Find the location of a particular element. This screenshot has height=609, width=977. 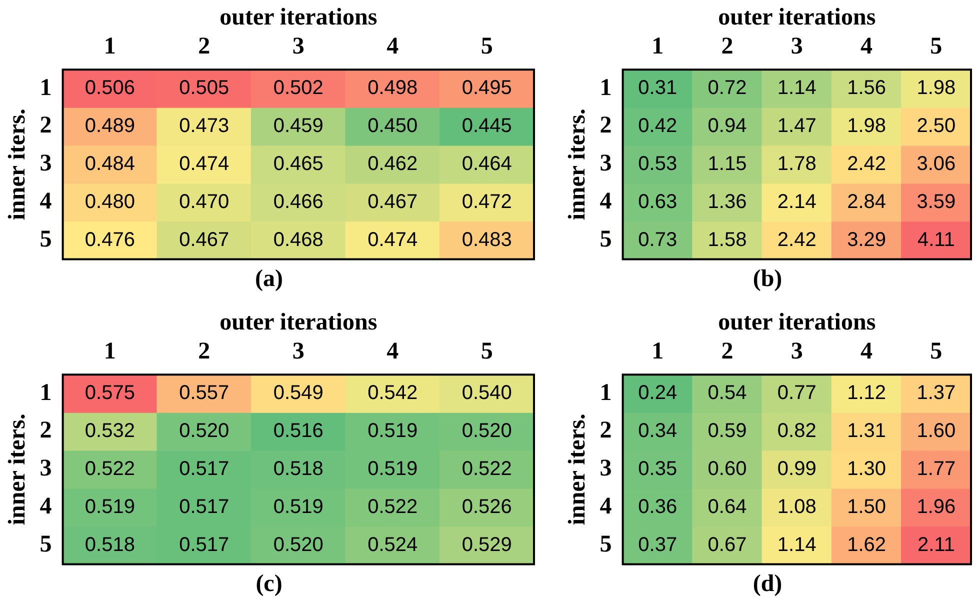

data-label: 0.489 is located at coordinates (109, 125).